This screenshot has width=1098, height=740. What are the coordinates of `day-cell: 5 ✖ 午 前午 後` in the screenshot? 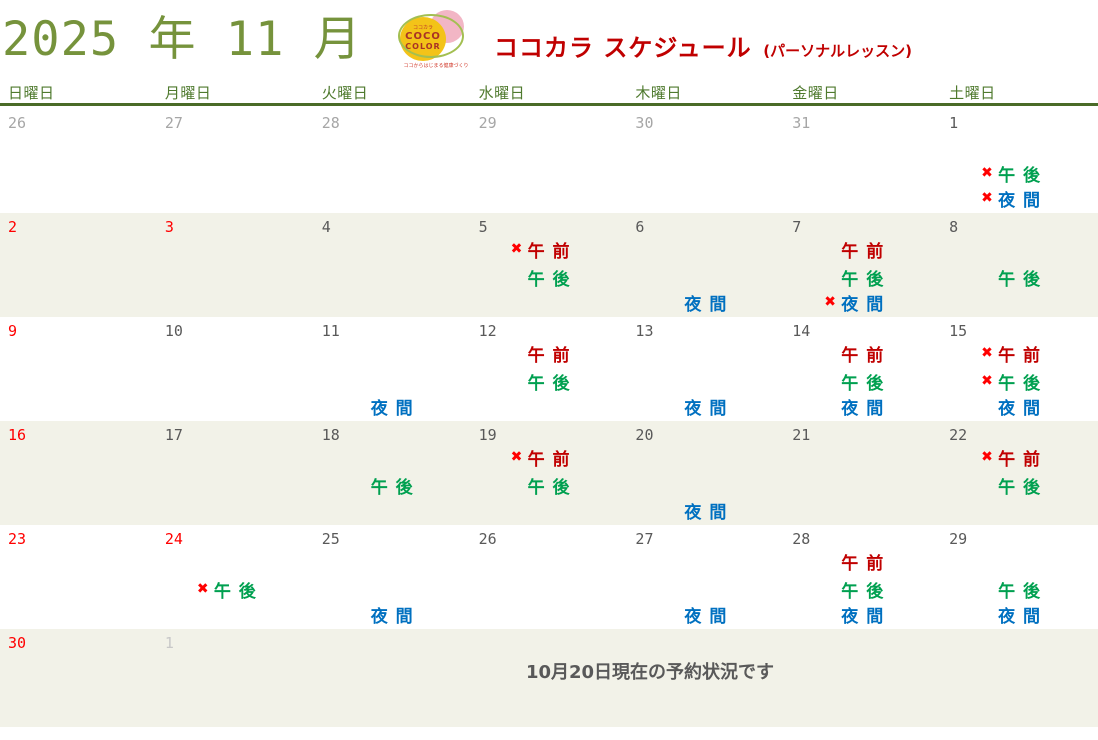 It's located at (549, 265).